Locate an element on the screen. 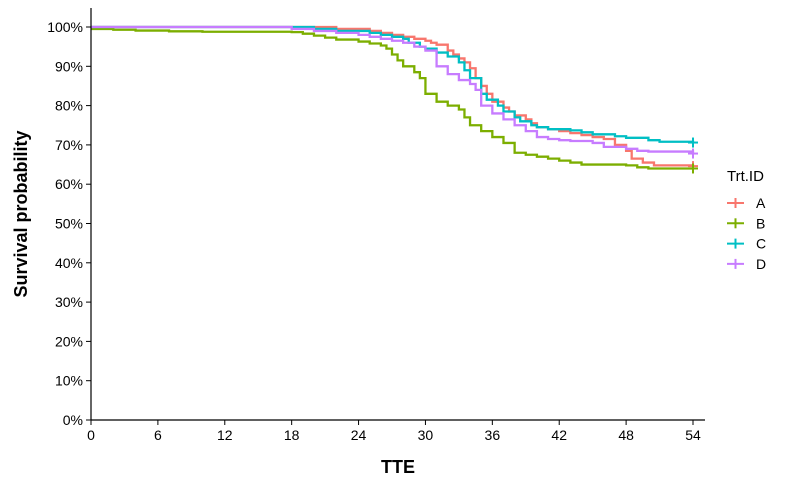 The image size is (787, 486). censor-mark-C is located at coordinates (693, 142).